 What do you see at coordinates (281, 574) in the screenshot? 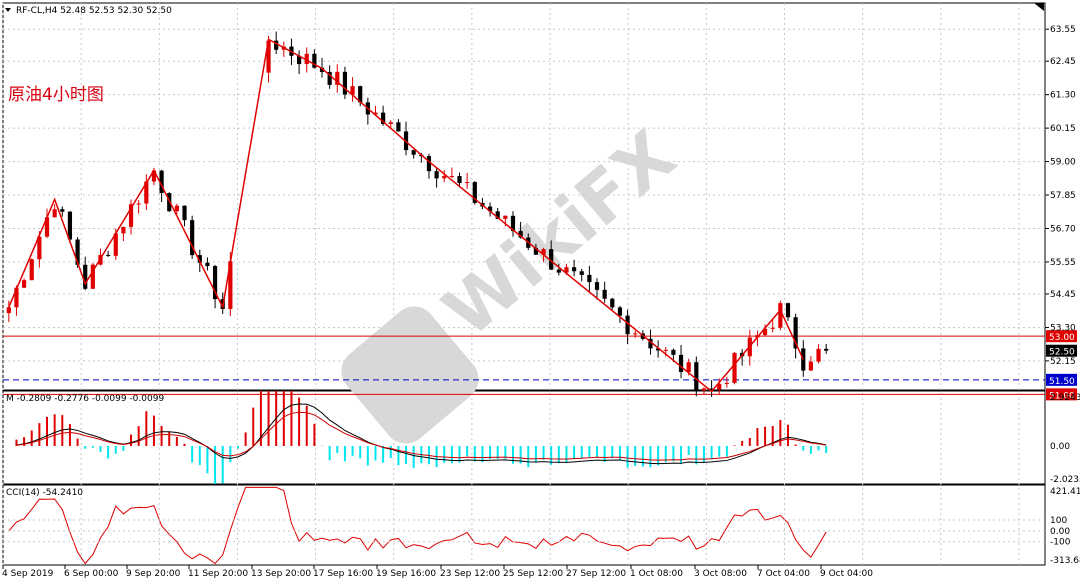
I see `x-tick-label: 13 Sep 20:00` at bounding box center [281, 574].